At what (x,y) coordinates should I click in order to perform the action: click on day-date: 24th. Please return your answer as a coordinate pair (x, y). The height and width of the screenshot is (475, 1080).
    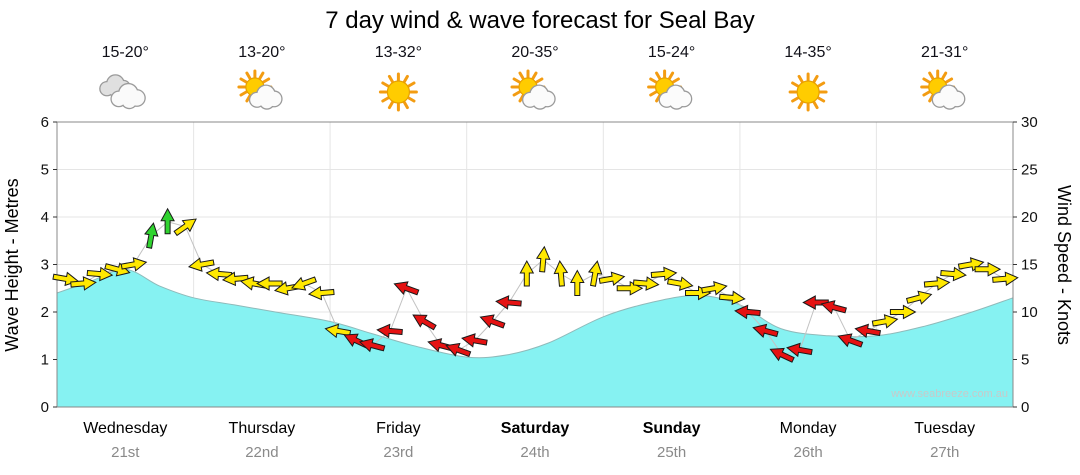
    Looking at the image, I should click on (534, 452).